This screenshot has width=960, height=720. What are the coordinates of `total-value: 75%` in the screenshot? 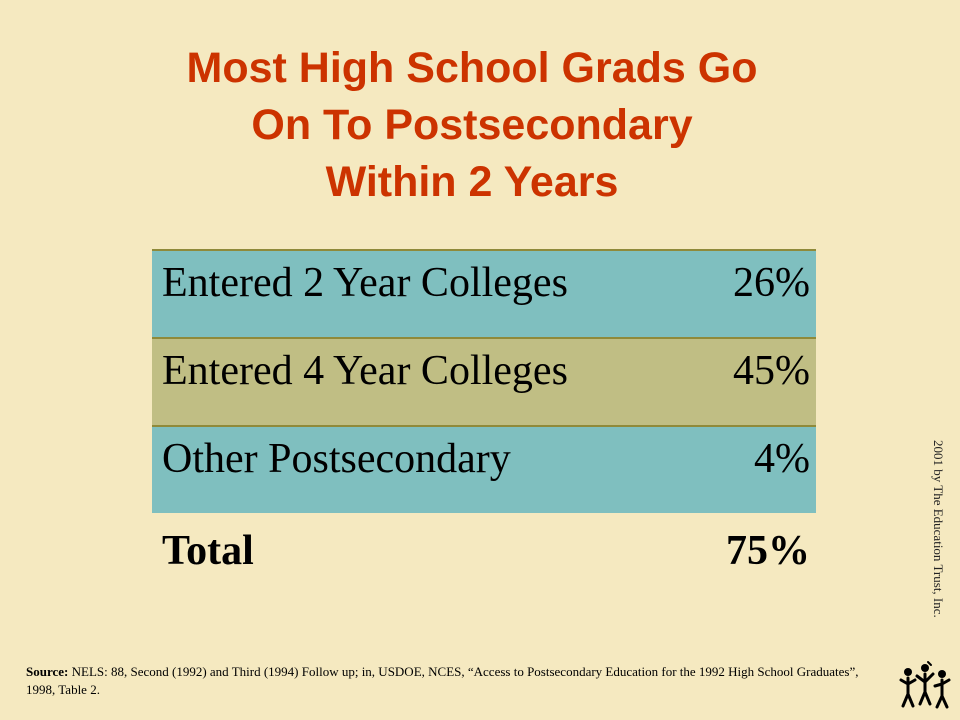 It's located at (768, 551).